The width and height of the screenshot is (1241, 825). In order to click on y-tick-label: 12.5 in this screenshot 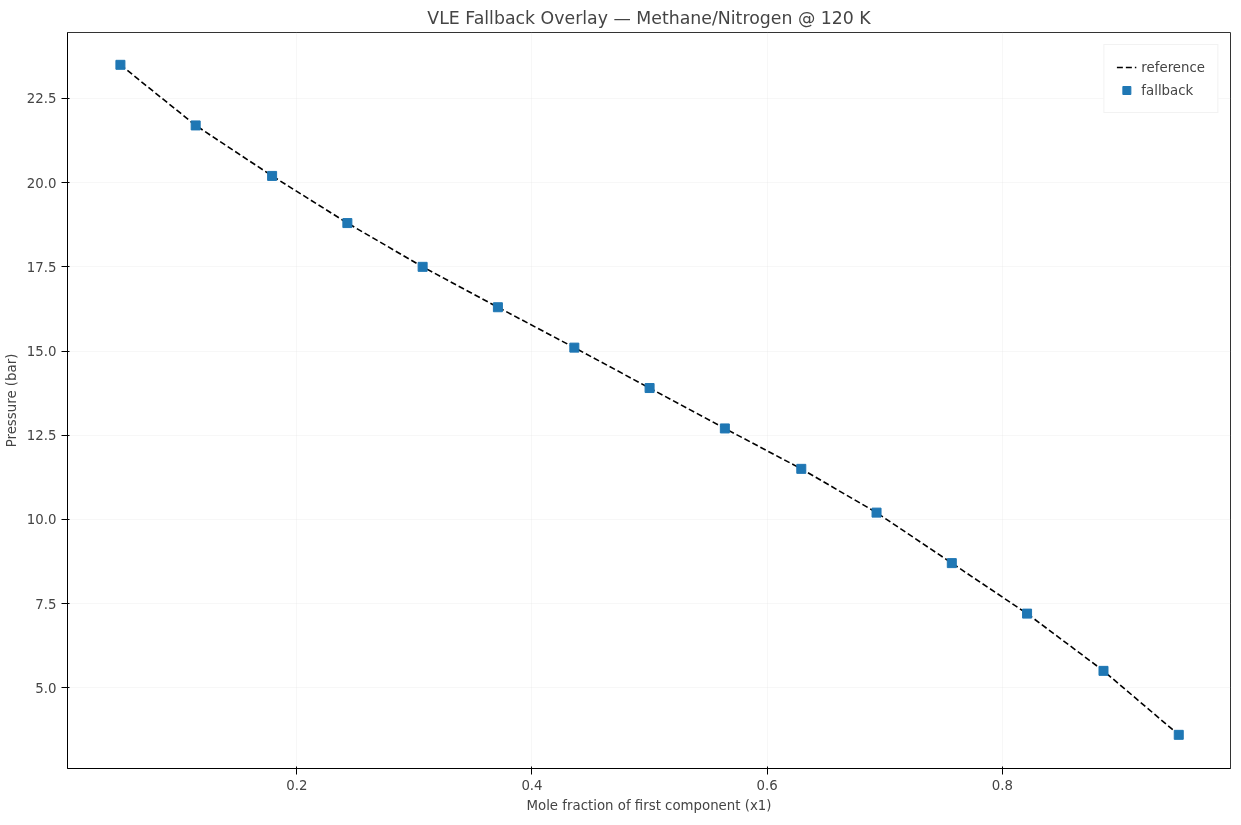, I will do `click(41, 436)`.